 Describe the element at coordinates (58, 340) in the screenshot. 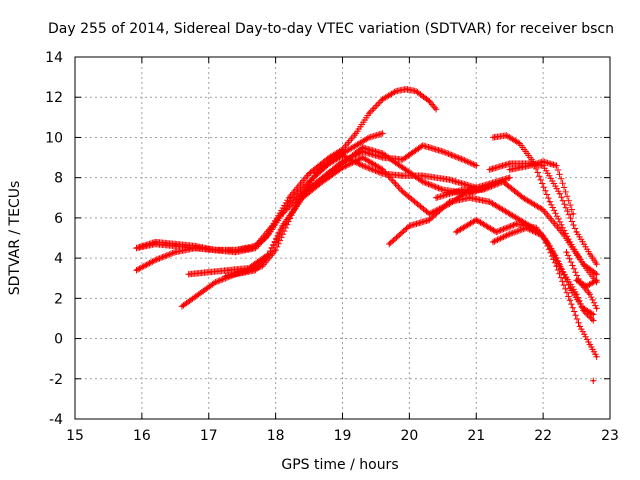

I see `y-tick-label: 0` at that location.